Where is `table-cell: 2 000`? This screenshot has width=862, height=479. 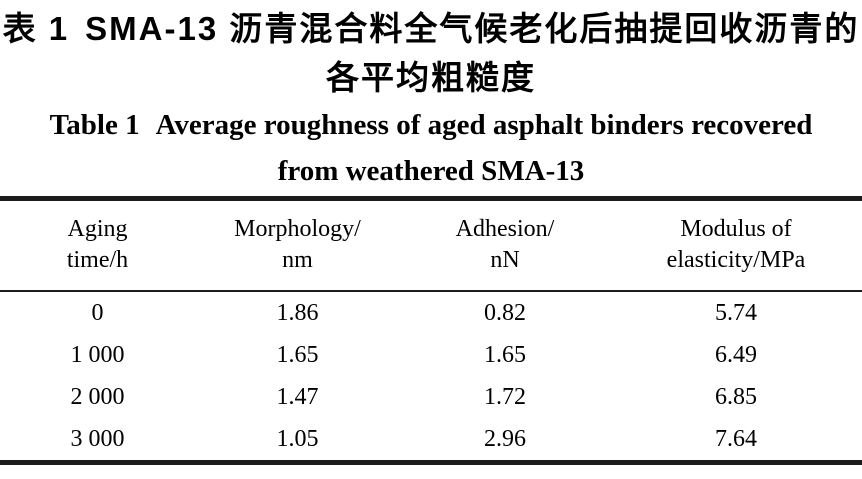 table-cell: 2 000 is located at coordinates (97, 396).